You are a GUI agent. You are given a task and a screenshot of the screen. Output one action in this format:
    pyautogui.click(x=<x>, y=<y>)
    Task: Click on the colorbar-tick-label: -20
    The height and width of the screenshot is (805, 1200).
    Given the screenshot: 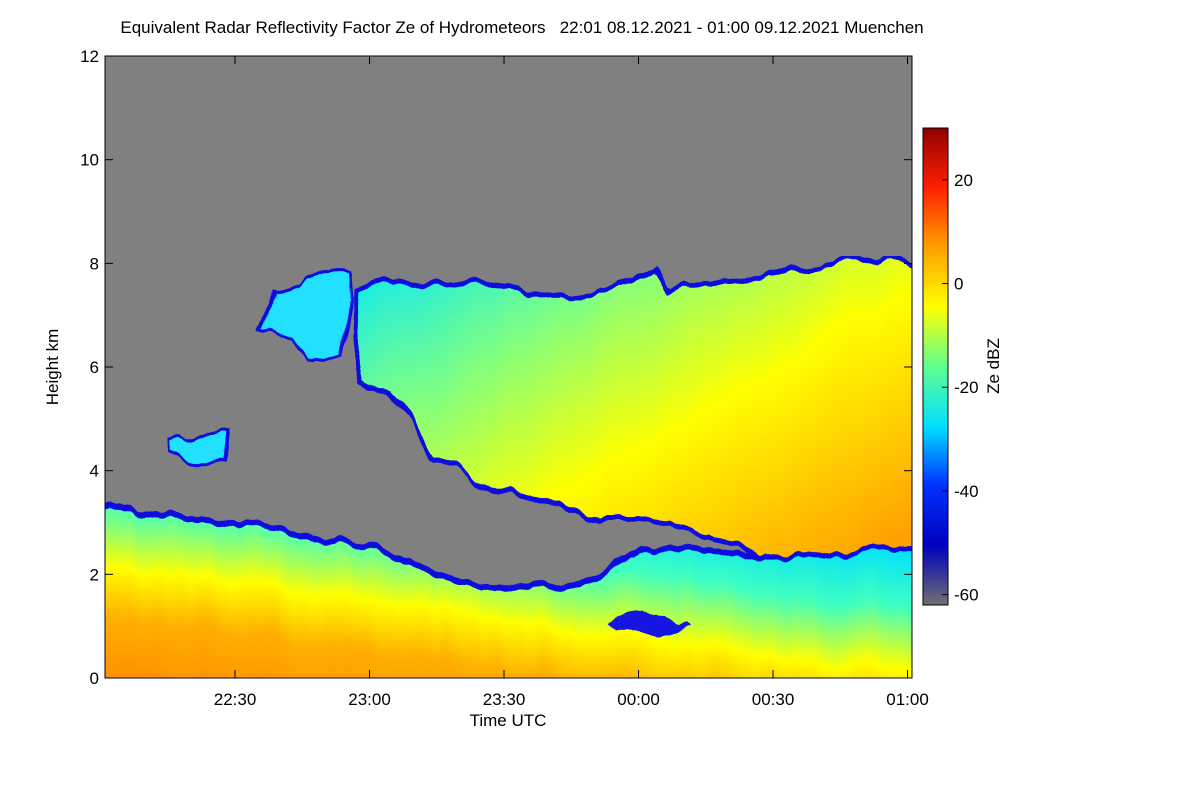 What is the action you would take?
    pyautogui.click(x=966, y=387)
    